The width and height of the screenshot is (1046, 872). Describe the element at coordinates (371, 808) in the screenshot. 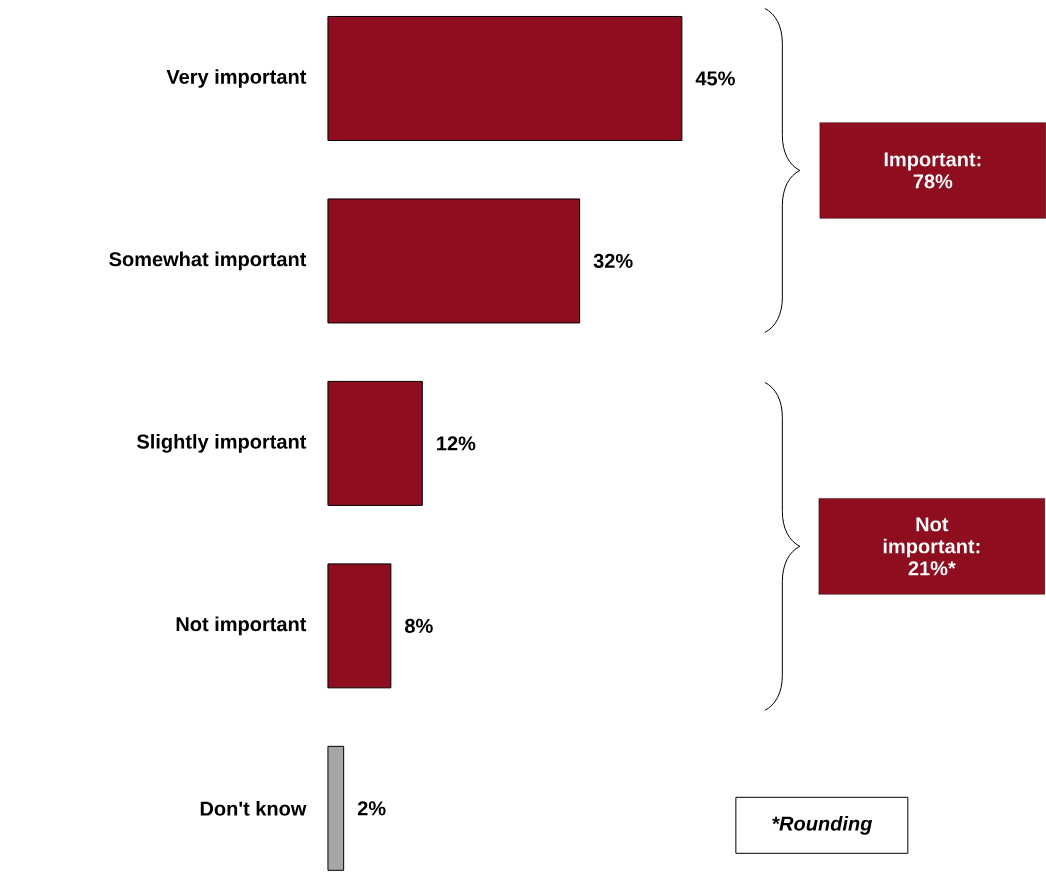

I see `data-label: 2%` at that location.